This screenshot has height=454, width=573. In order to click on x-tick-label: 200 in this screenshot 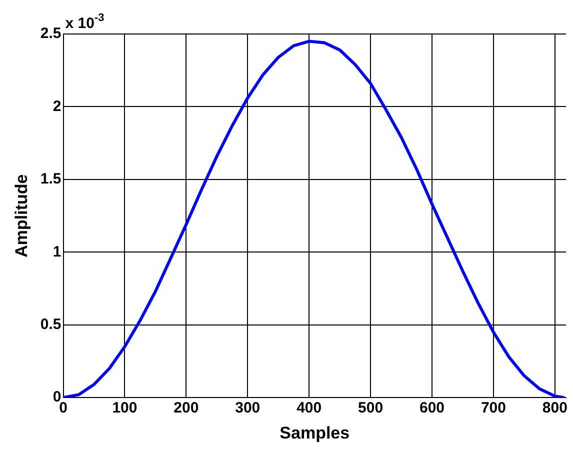, I will do `click(186, 408)`.